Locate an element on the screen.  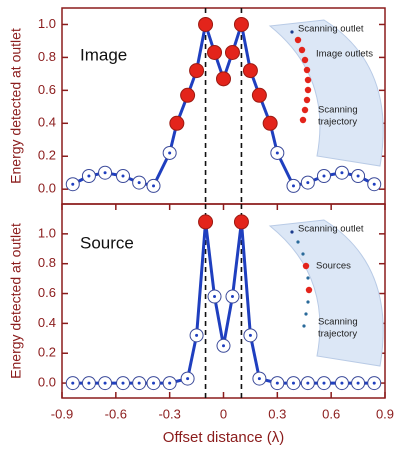
panel-label: Image is located at coordinates (103, 54).